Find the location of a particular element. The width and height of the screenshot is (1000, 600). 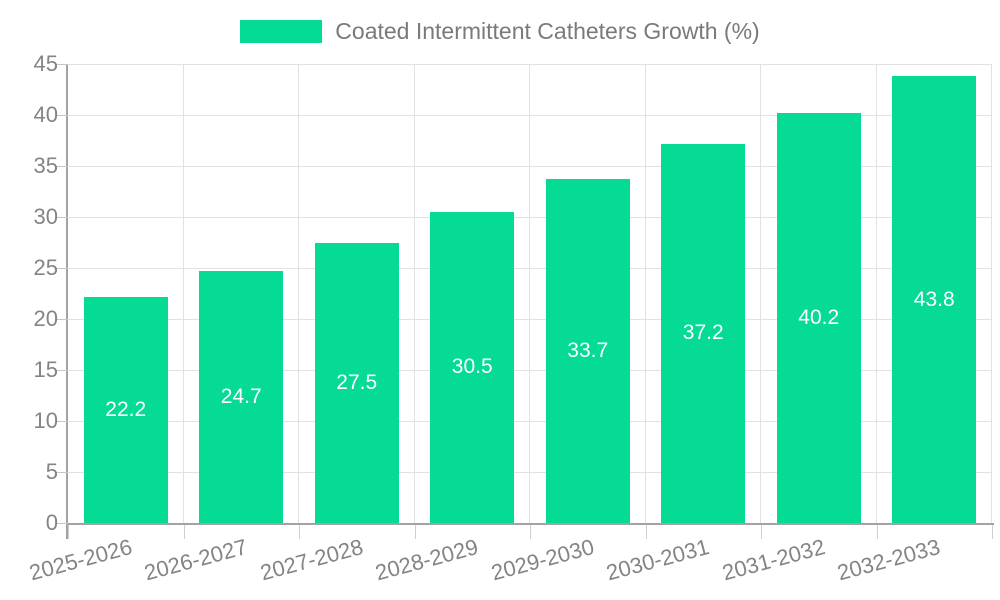

chart-legend: Coated Intermittent Catheters Growth (%) is located at coordinates (500, 31).